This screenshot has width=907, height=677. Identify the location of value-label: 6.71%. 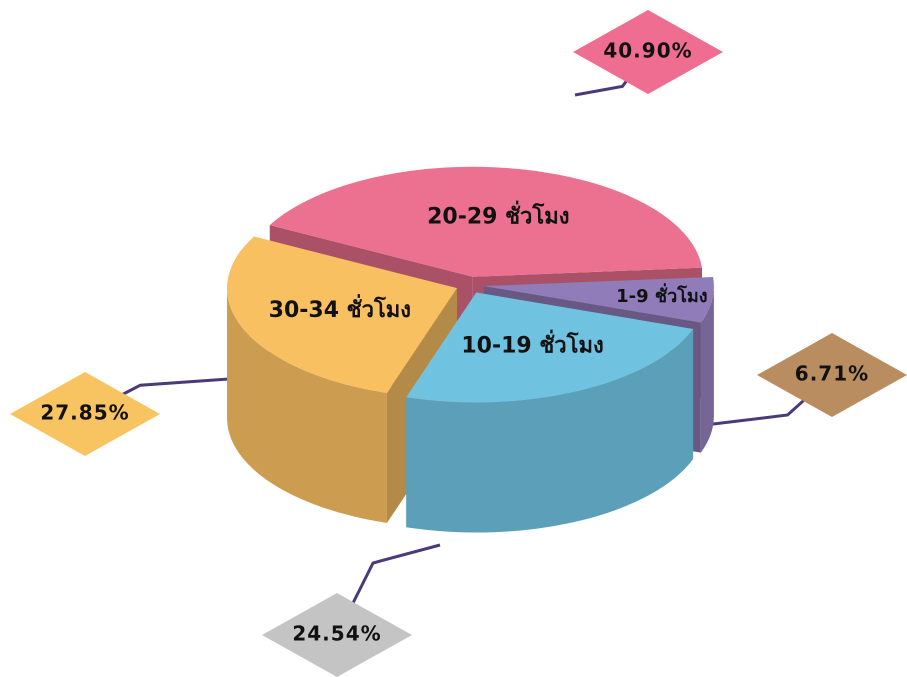
(832, 374).